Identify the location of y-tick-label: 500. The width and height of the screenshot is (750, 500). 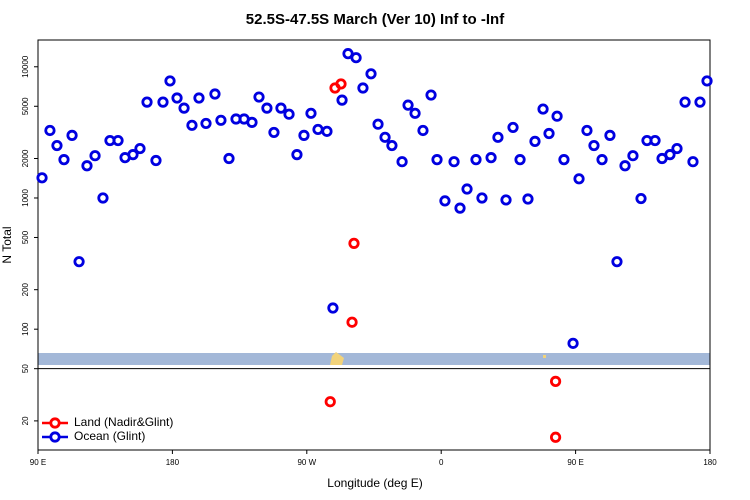
(25, 237).